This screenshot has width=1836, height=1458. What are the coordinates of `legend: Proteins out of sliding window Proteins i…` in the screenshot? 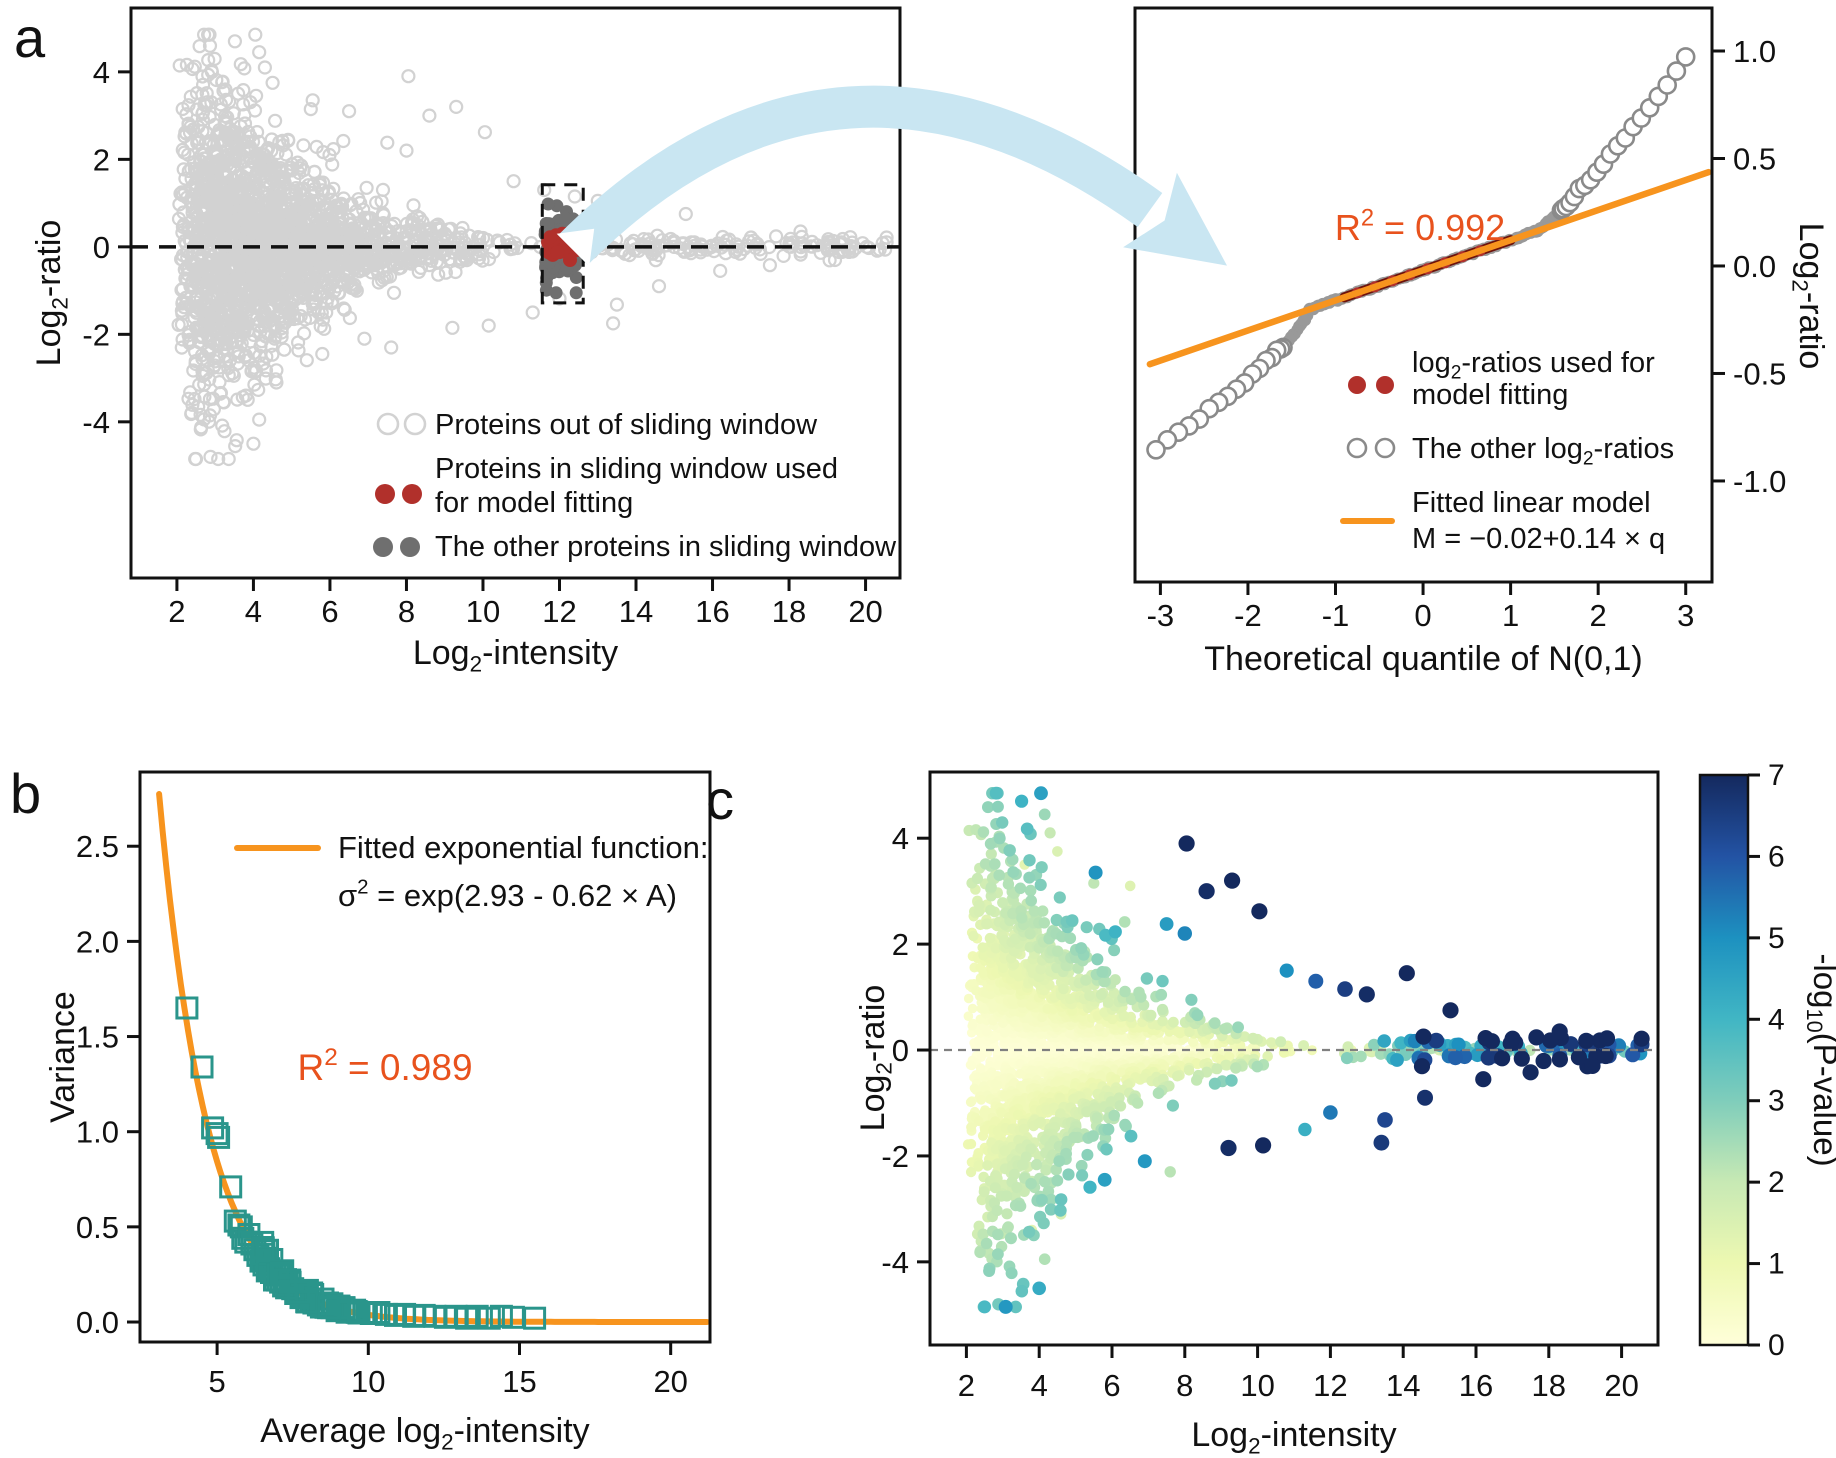 It's located at (635, 486).